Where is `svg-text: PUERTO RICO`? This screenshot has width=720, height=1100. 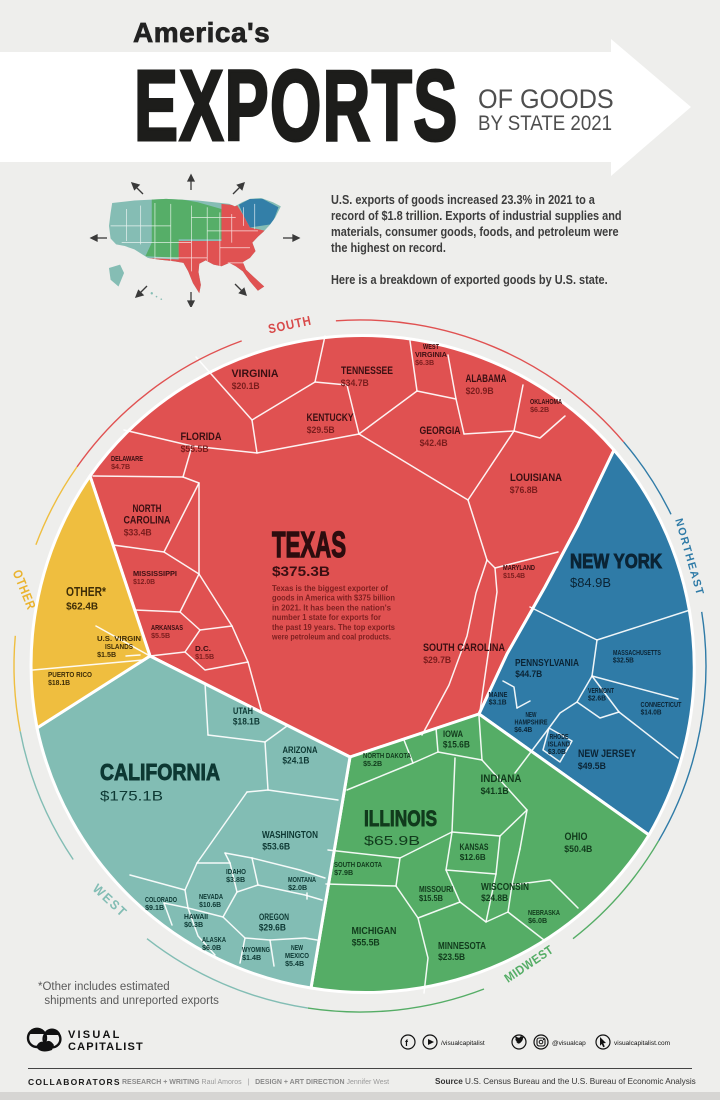
svg-text: PUERTO RICO is located at coordinates (70, 674).